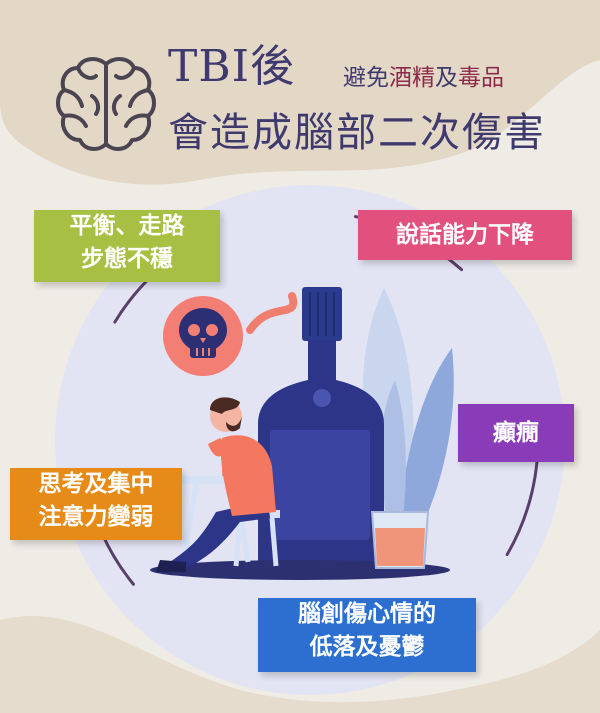 The height and width of the screenshot is (713, 600). I want to click on effect-mood-line1: 腦創傷心情的, so click(367, 614).